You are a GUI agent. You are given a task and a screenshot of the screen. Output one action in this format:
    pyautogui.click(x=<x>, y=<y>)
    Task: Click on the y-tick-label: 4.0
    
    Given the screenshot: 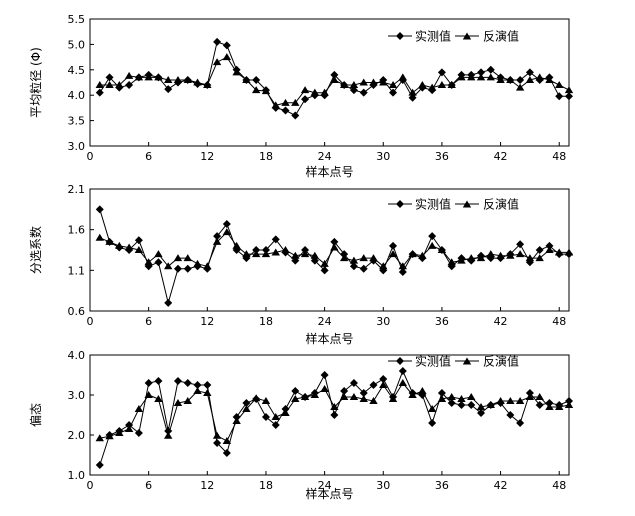 What is the action you would take?
    pyautogui.click(x=77, y=95)
    